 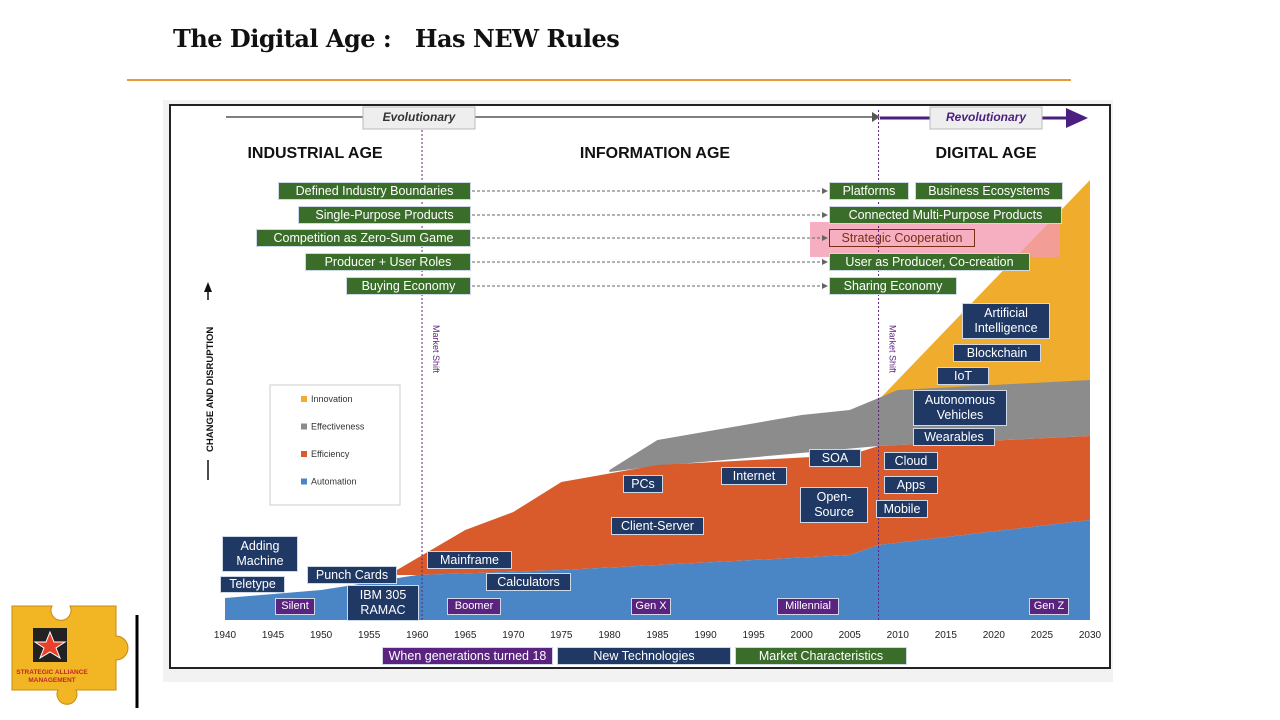 What do you see at coordinates (260, 554) in the screenshot?
I see `technology: Adding Machine` at bounding box center [260, 554].